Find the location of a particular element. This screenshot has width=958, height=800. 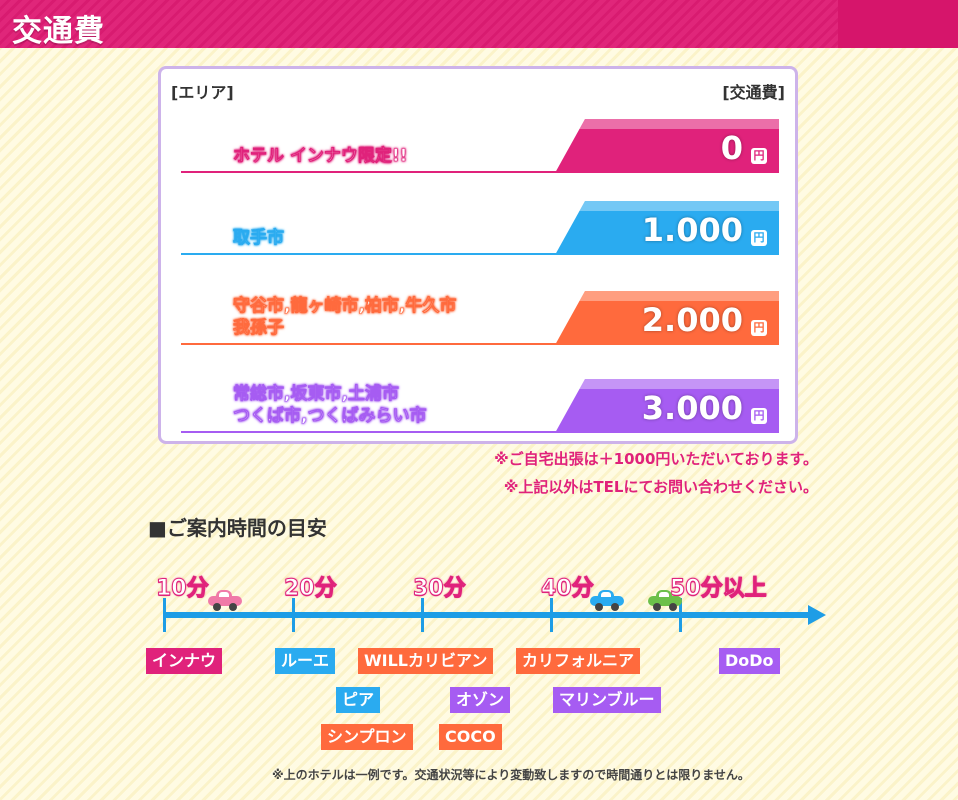

time-label-10: 10分 is located at coordinates (183, 589).